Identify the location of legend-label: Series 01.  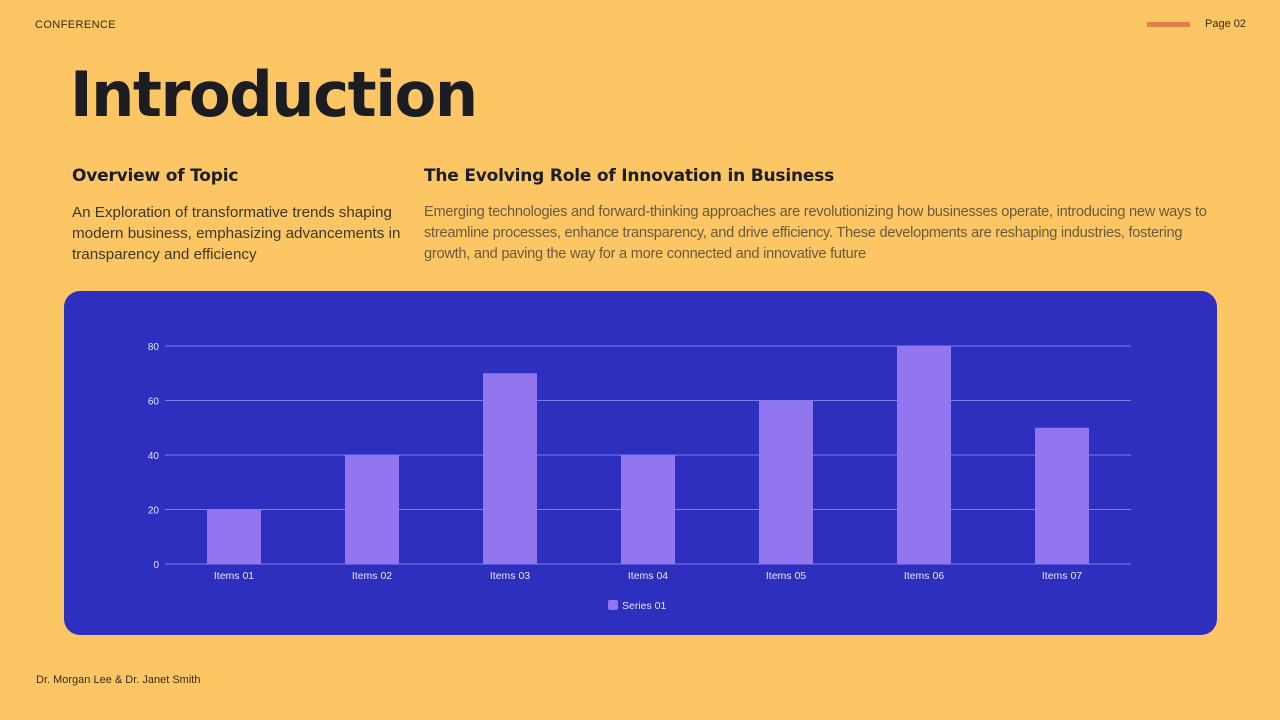
(644, 606).